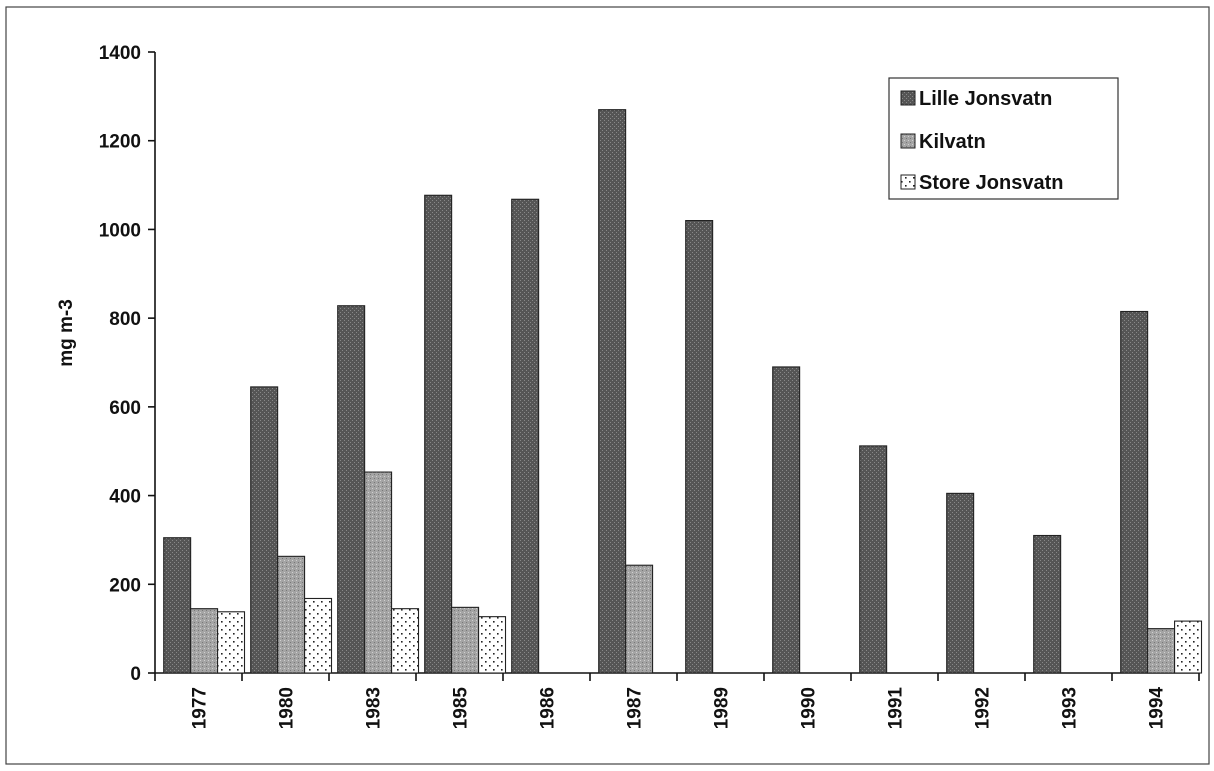 The height and width of the screenshot is (771, 1214). Describe the element at coordinates (1188, 647) in the screenshot. I see `bar-store-jonsvatn-1994` at that location.